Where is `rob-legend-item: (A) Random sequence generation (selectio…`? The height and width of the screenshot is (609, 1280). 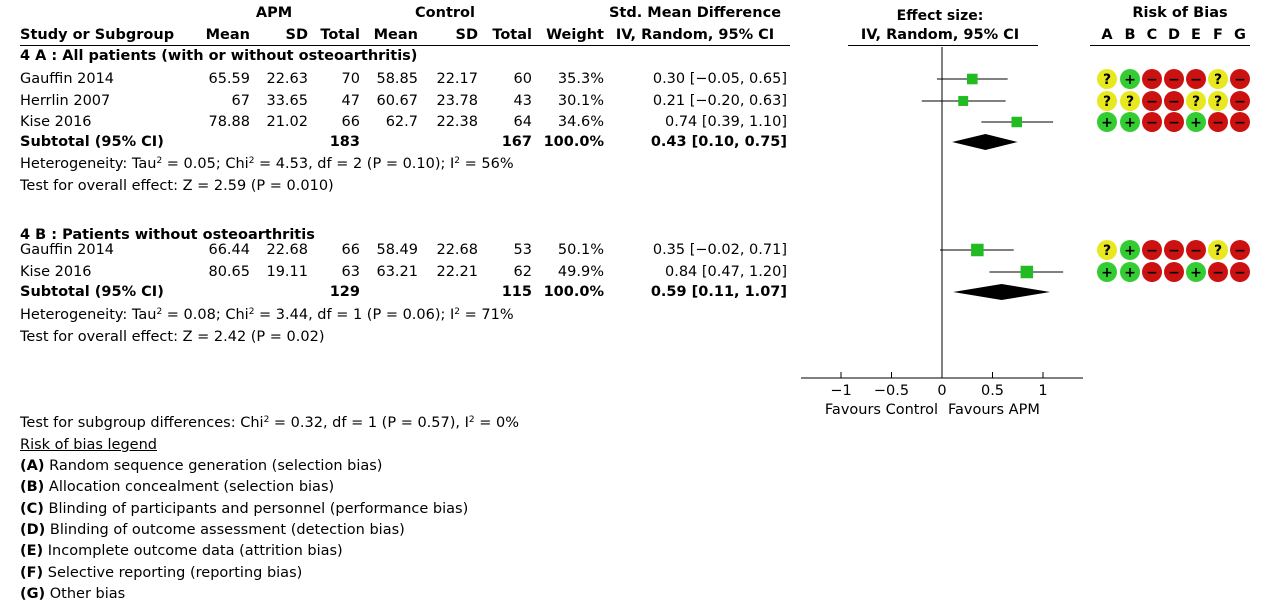
rob-legend-item: (A) Random sequence generation (selectio… is located at coordinates (201, 466).